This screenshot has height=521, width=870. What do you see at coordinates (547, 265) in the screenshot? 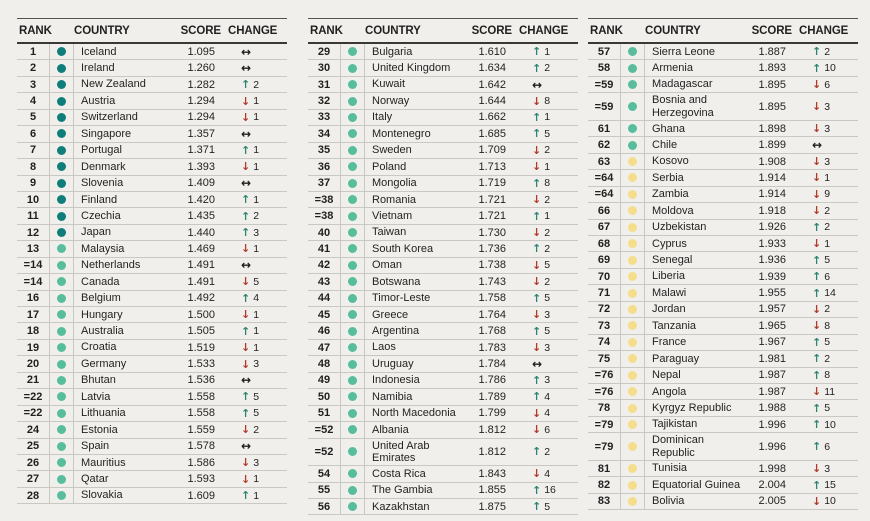
I see `change-cell: ↓ 5` at bounding box center [547, 265].